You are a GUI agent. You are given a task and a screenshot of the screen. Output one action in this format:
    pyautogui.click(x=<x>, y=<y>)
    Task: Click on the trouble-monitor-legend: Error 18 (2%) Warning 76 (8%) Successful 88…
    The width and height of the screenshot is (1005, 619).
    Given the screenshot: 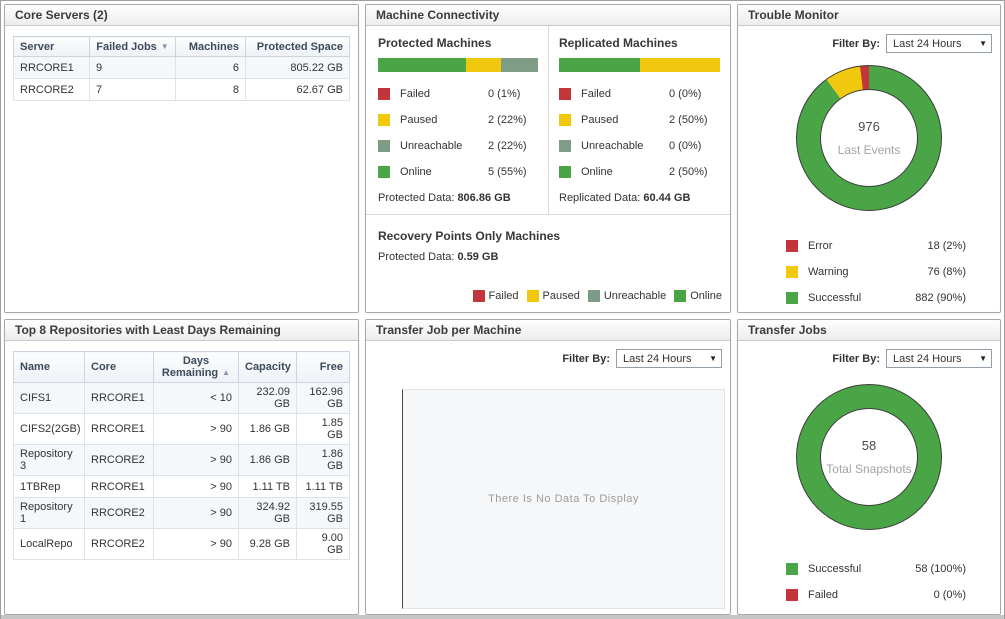 What is the action you would take?
    pyautogui.click(x=869, y=272)
    